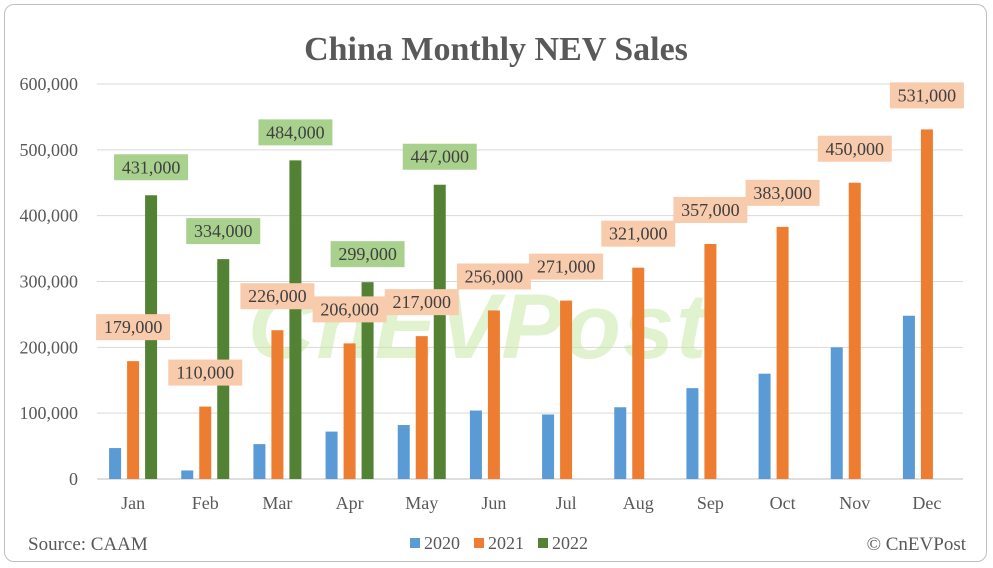  I want to click on bar-2022-apr, so click(367, 380).